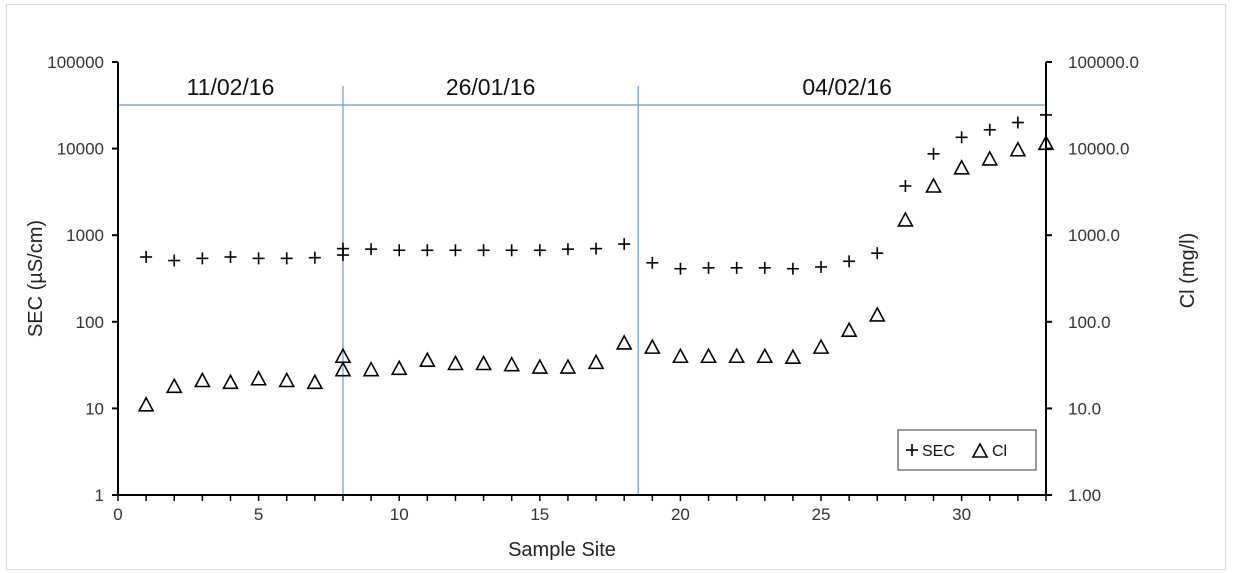 This screenshot has height=574, width=1234. I want to click on legend-box, so click(967, 450).